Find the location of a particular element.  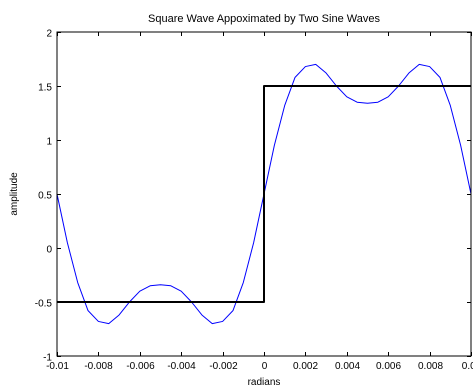

x-tick-label: -0.002 is located at coordinates (223, 366).